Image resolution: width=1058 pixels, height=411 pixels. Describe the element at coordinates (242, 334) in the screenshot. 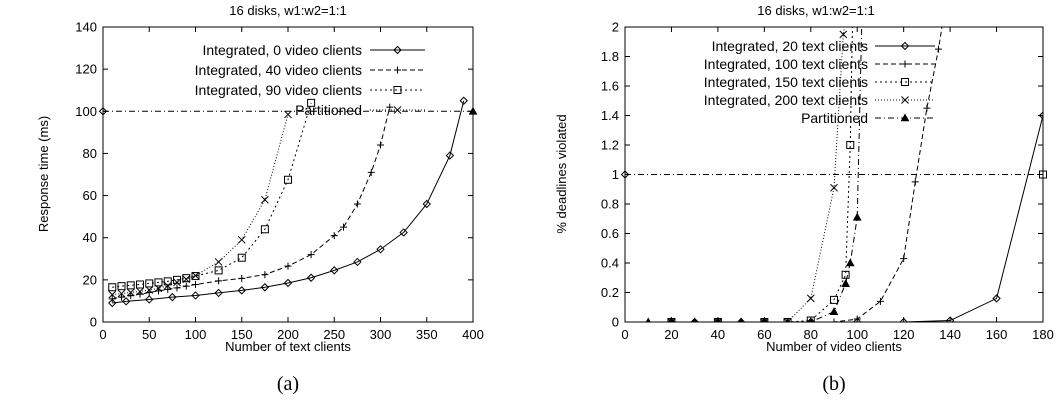

I see `chart-a-x-tick-label: 150` at that location.